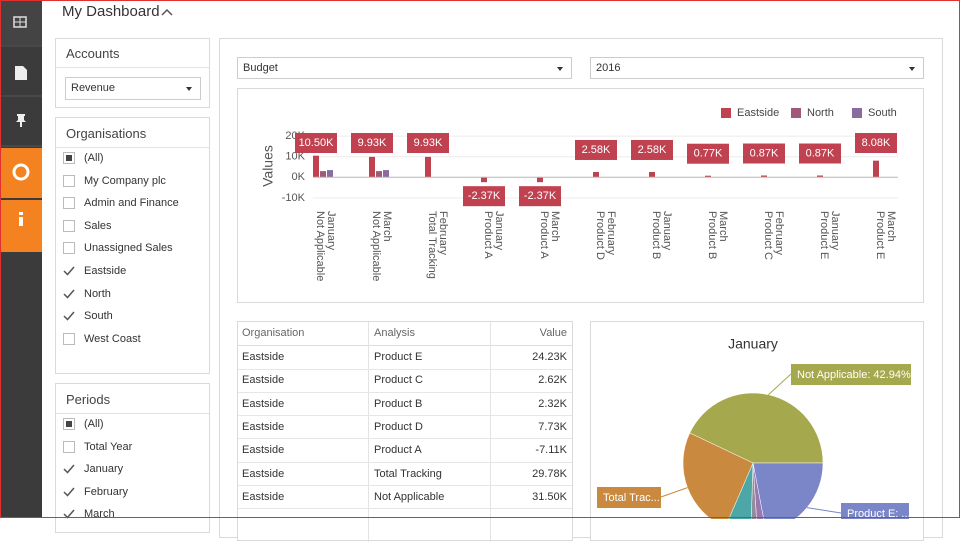 Image resolution: width=960 pixels, height=542 pixels. I want to click on x-tick-label: Total Tracking, so click(432, 245).